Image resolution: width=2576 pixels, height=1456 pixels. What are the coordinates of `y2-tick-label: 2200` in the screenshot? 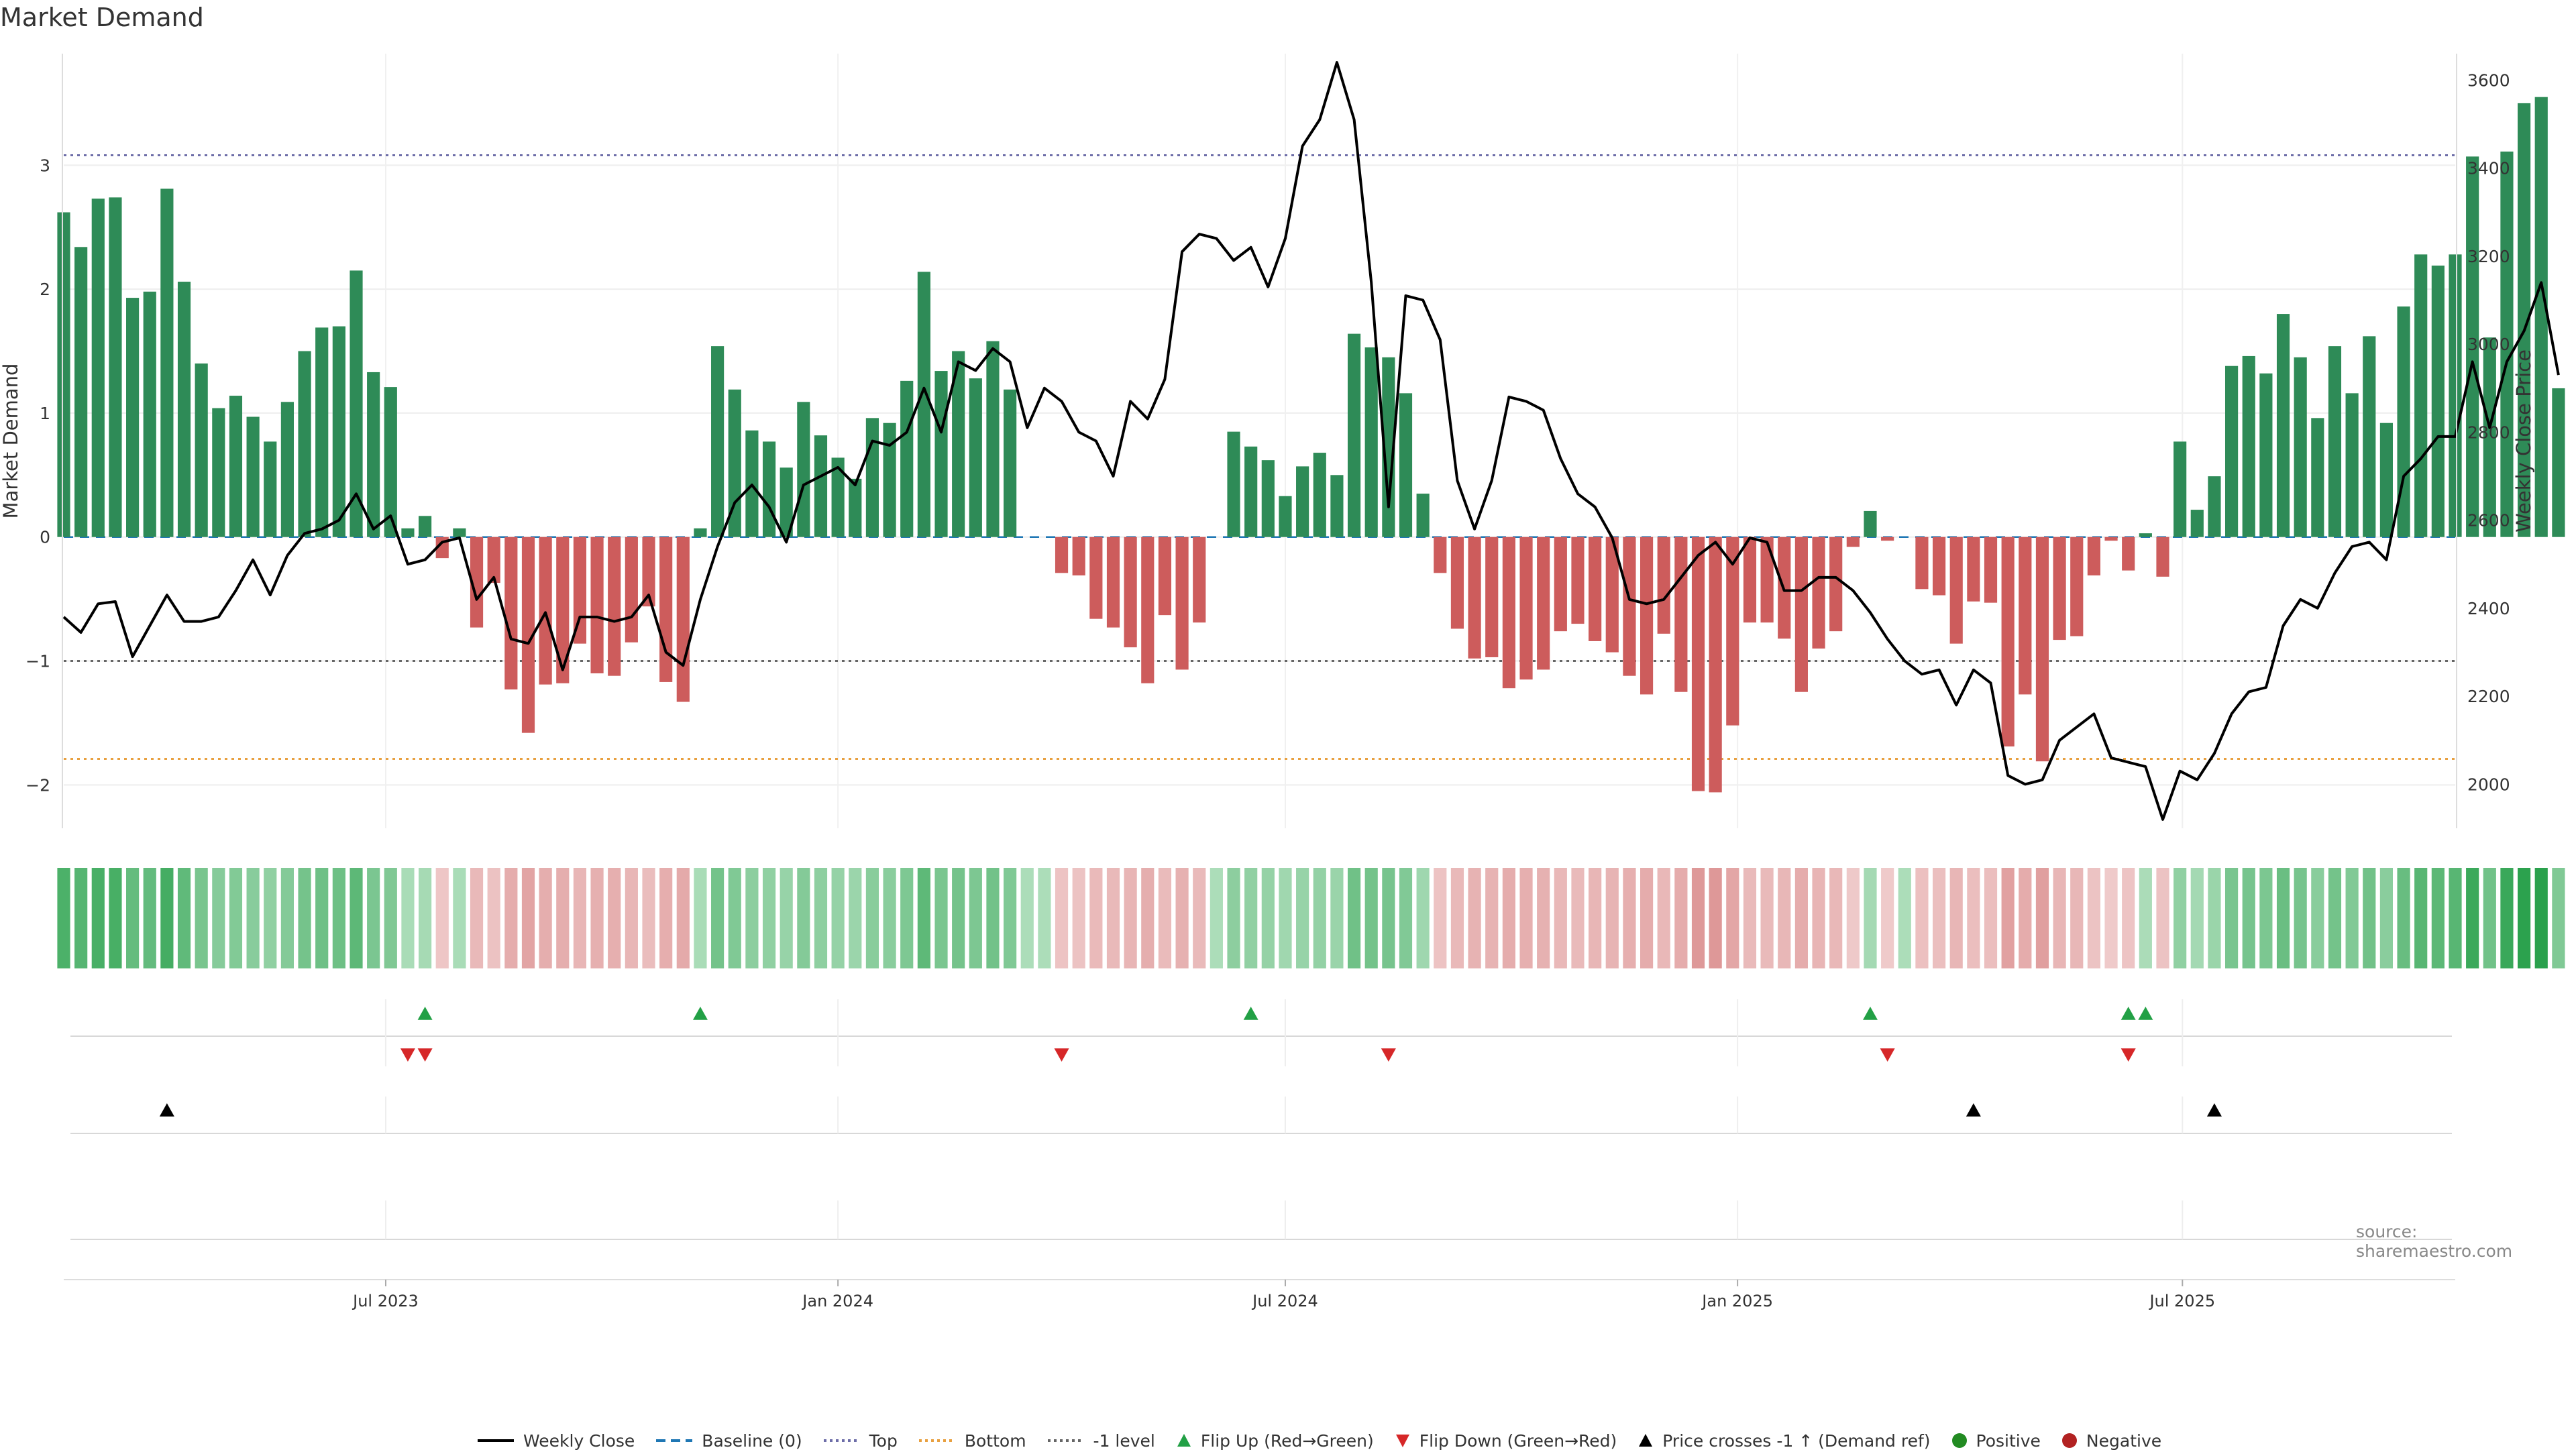 It's located at (2488, 696).